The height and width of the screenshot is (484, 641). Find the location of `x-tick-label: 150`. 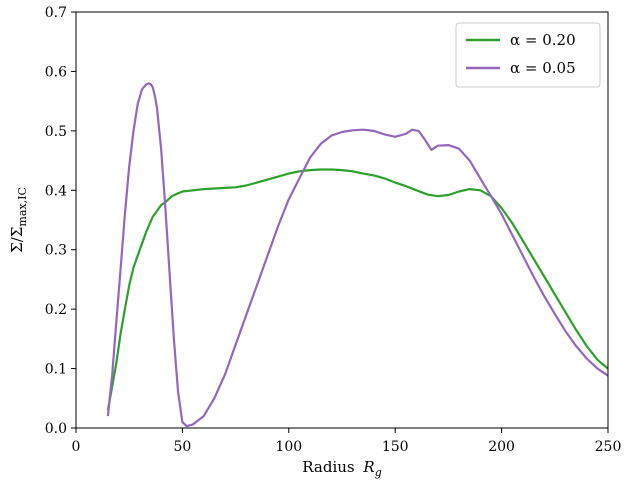

x-tick-label: 150 is located at coordinates (395, 447).